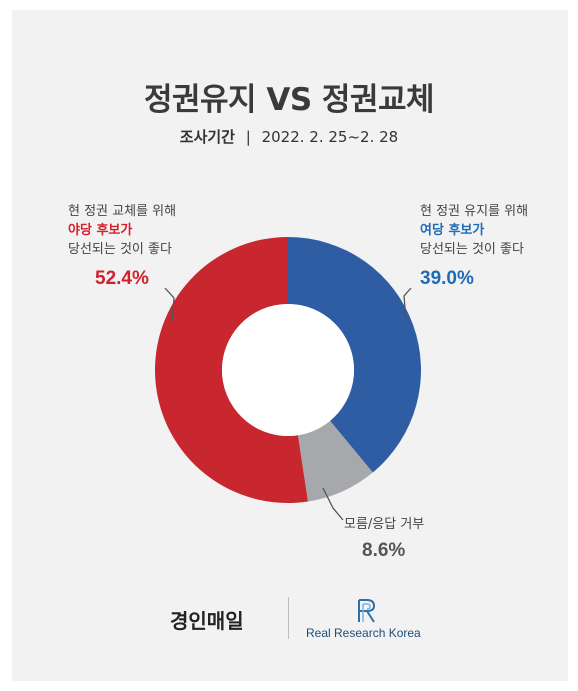 Image resolution: width=578 pixels, height=691 pixels. I want to click on gray-slice, so click(335, 461).